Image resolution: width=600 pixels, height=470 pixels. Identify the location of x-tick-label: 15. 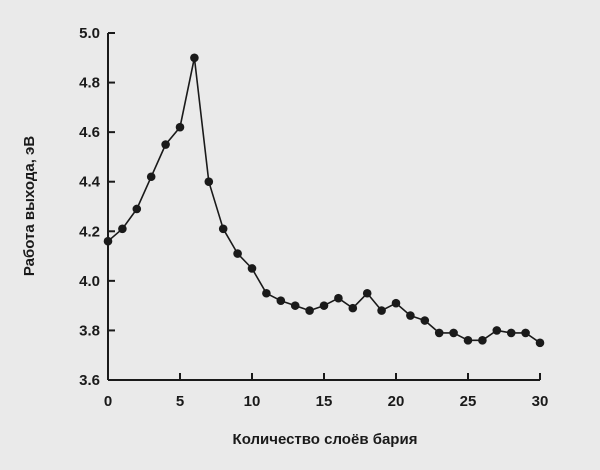
(324, 401).